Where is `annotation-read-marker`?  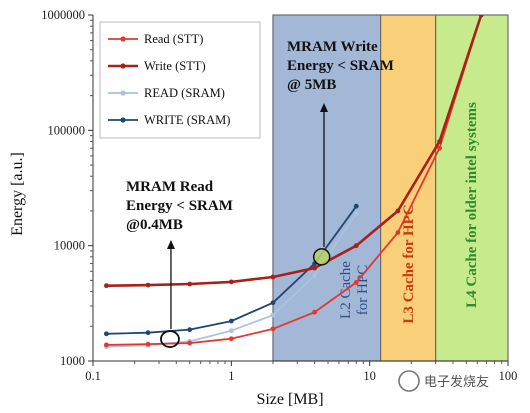 annotation-read-marker is located at coordinates (170, 339).